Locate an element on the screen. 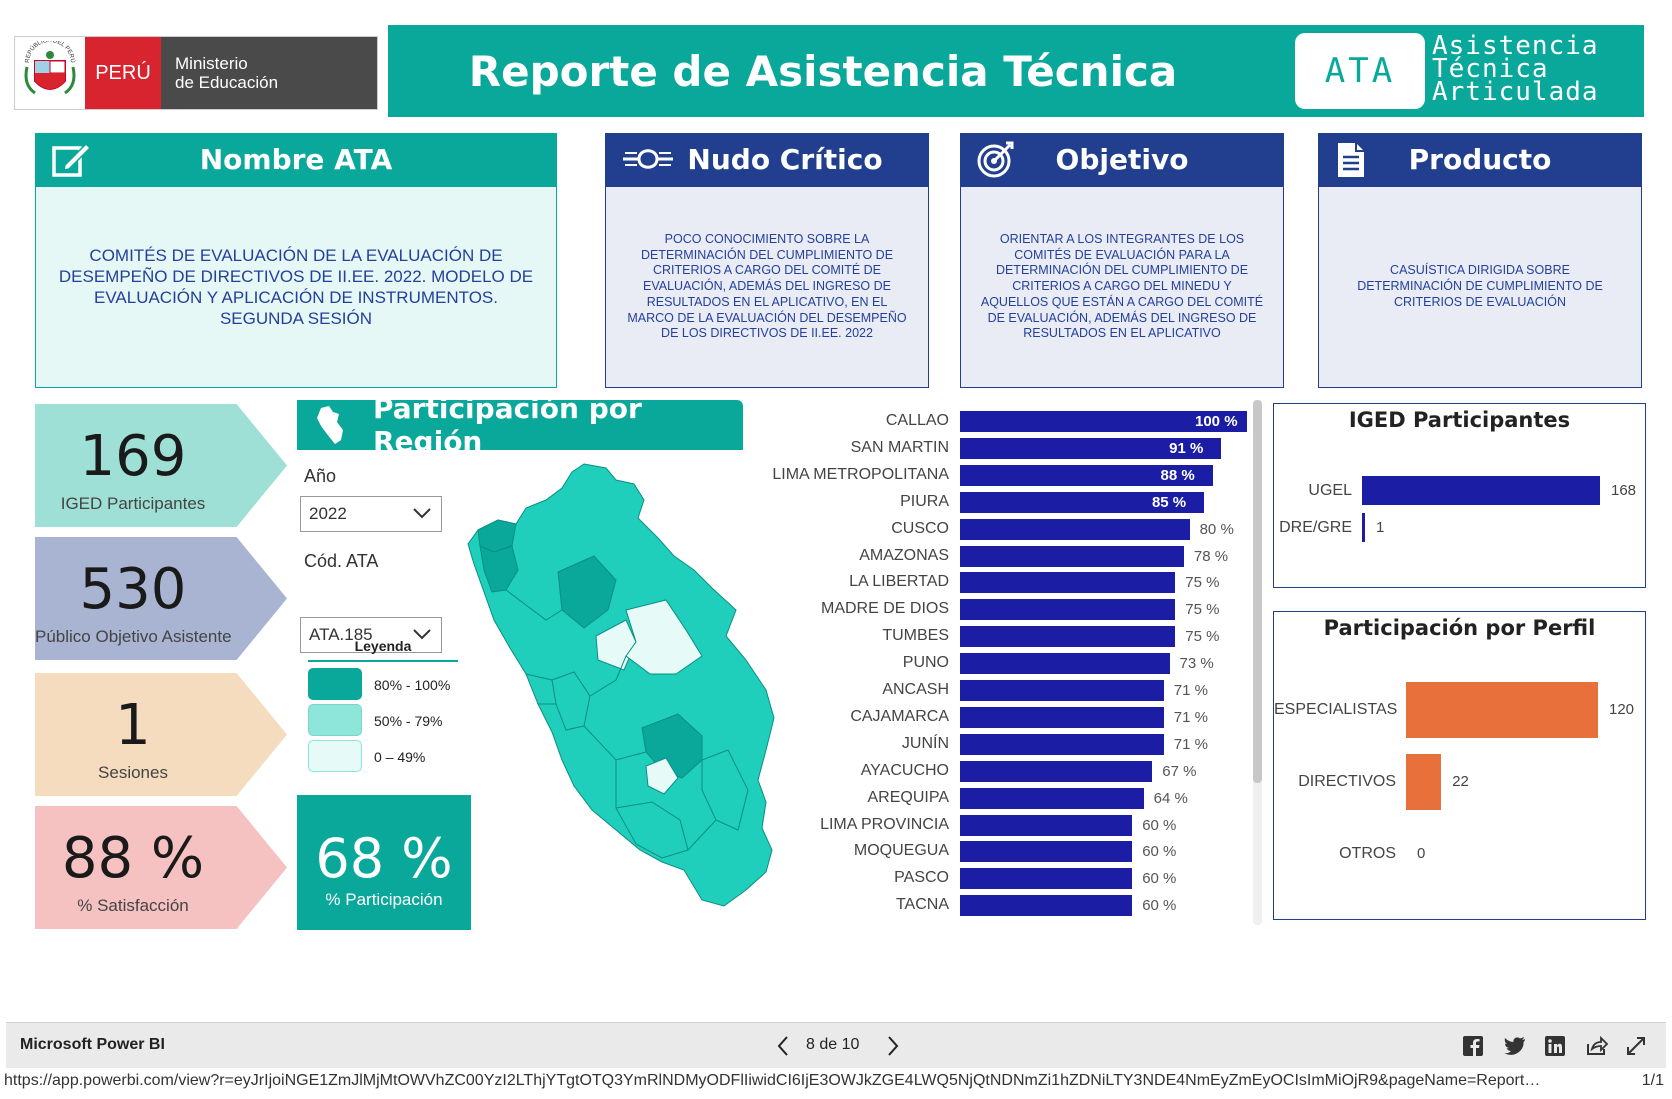 The width and height of the screenshot is (1672, 1099). facebook-icon is located at coordinates (1473, 1048).